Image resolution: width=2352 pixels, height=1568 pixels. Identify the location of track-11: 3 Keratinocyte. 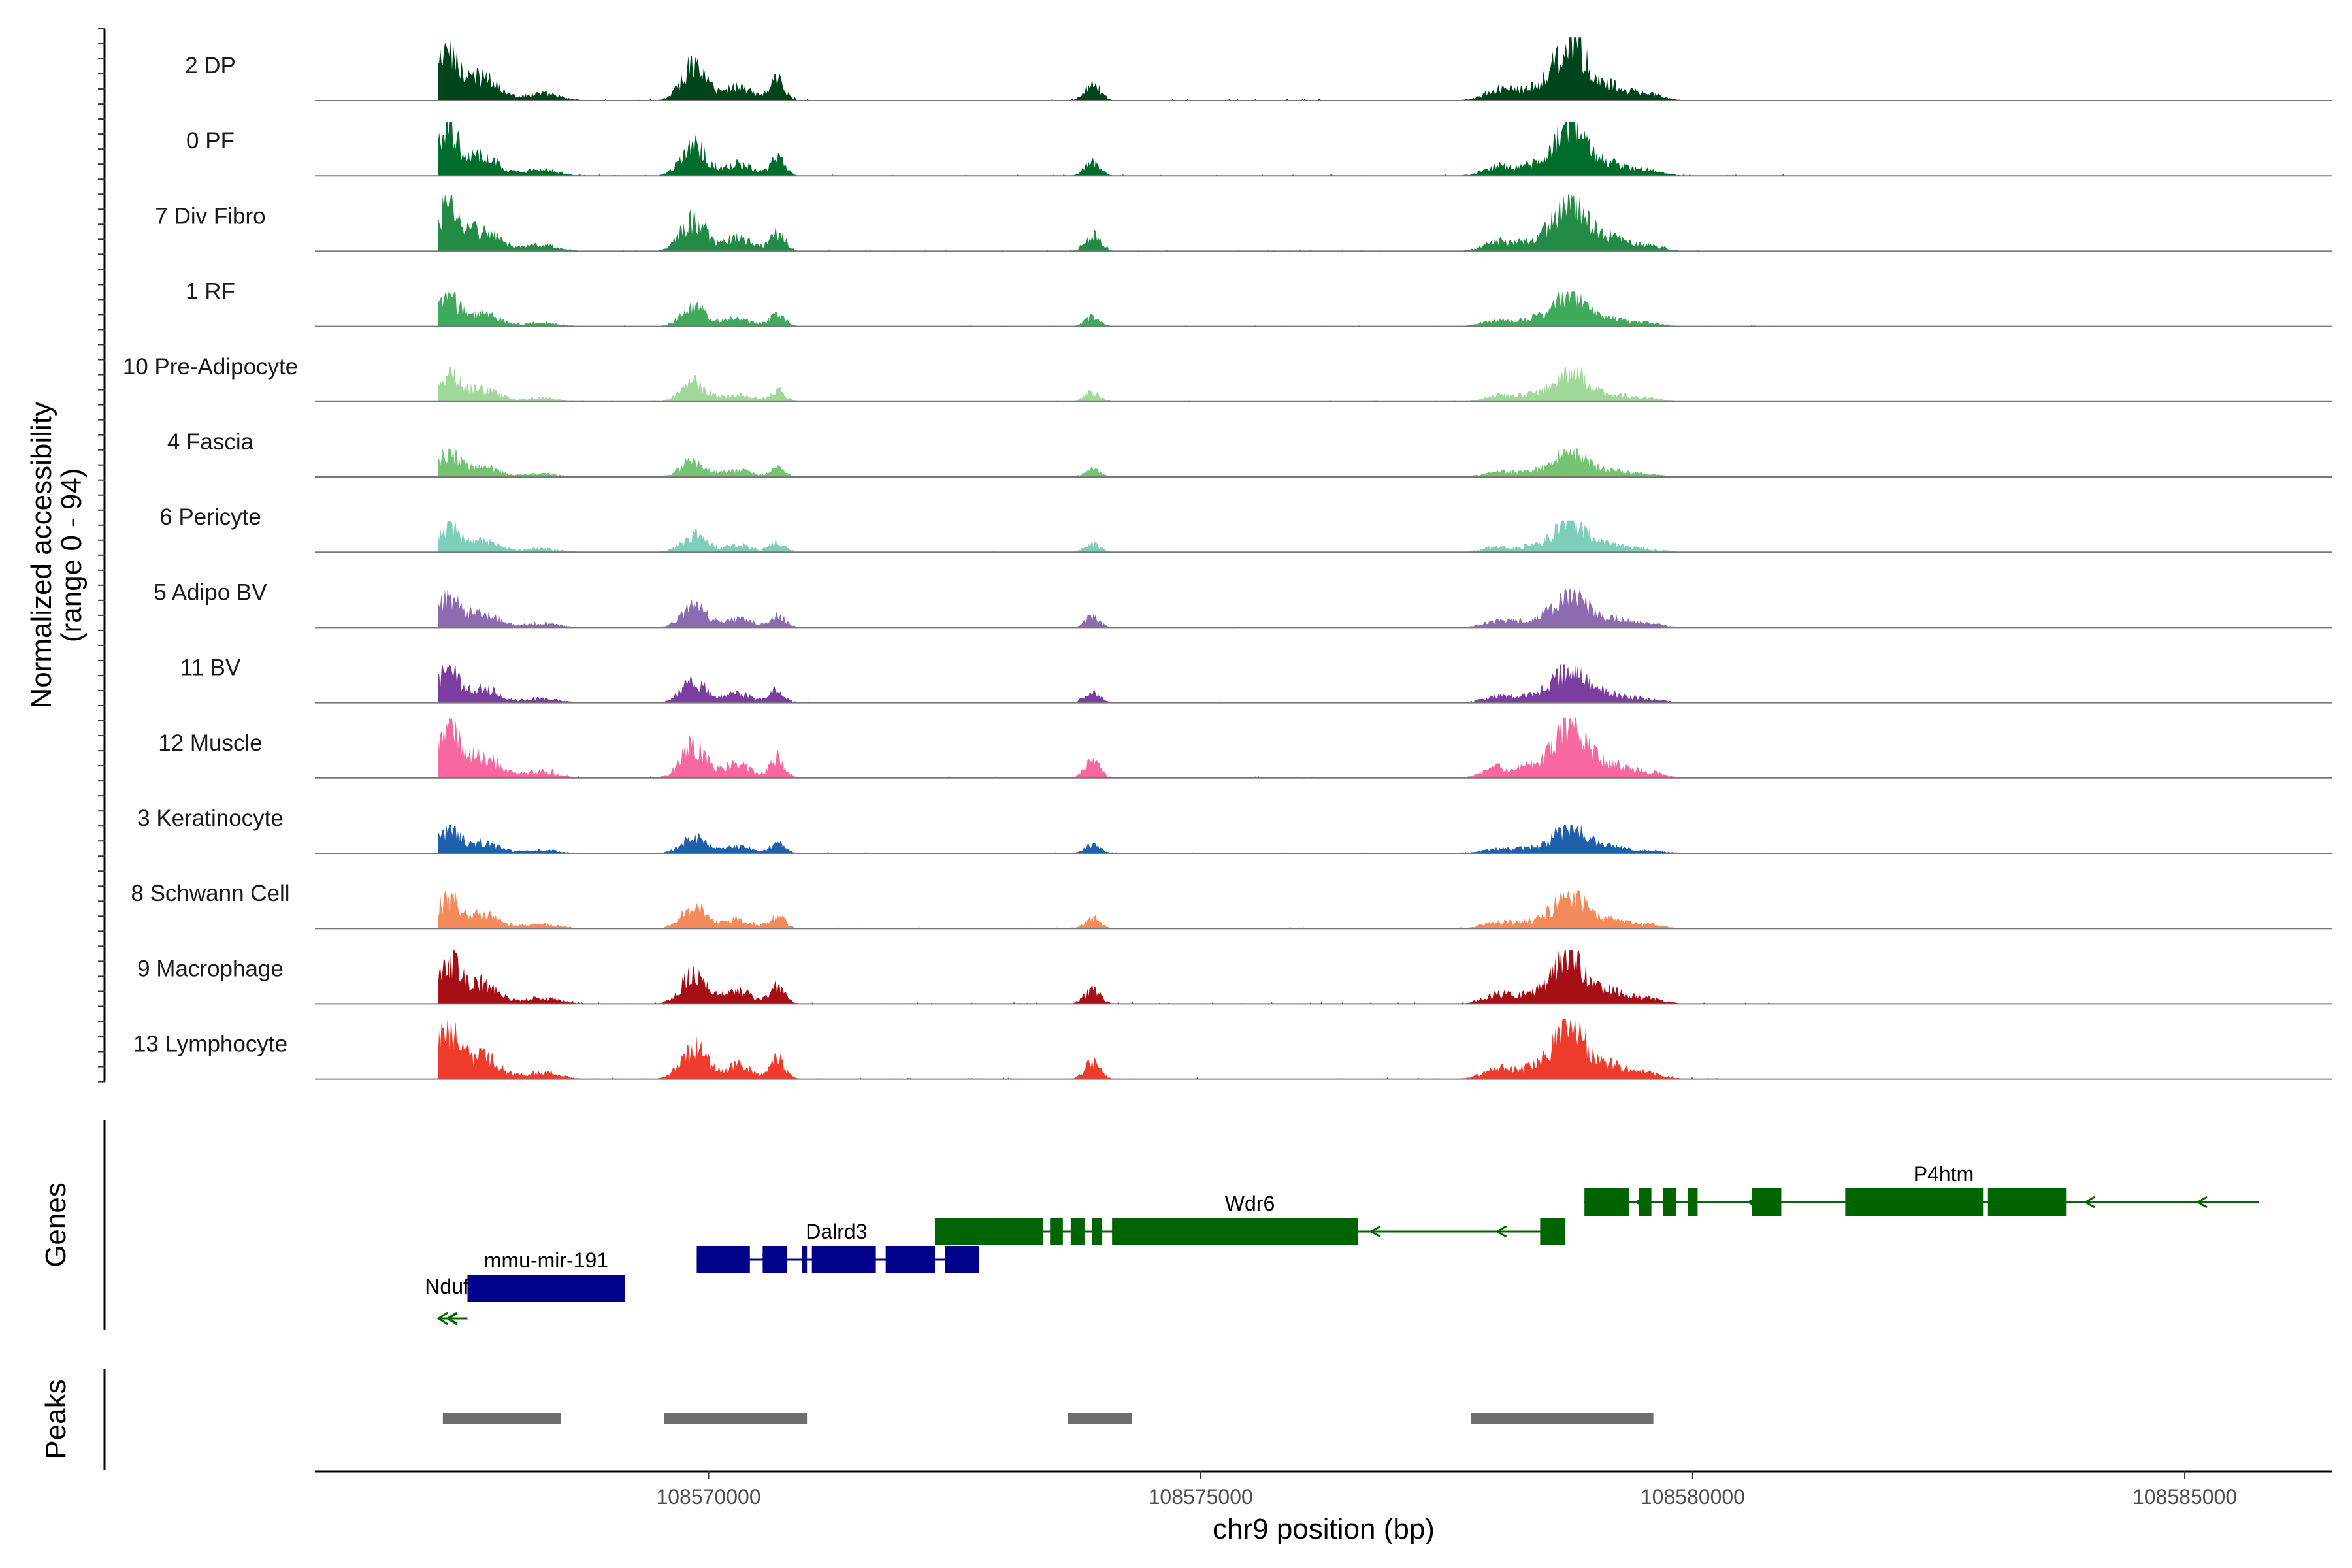
(1234, 830).